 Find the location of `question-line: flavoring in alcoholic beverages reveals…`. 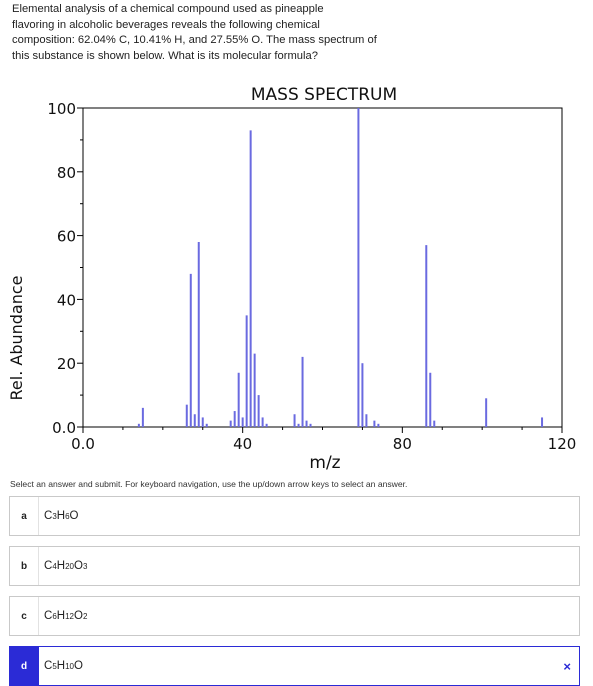

question-line: flavoring in alcoholic beverages reveals… is located at coordinates (166, 24).